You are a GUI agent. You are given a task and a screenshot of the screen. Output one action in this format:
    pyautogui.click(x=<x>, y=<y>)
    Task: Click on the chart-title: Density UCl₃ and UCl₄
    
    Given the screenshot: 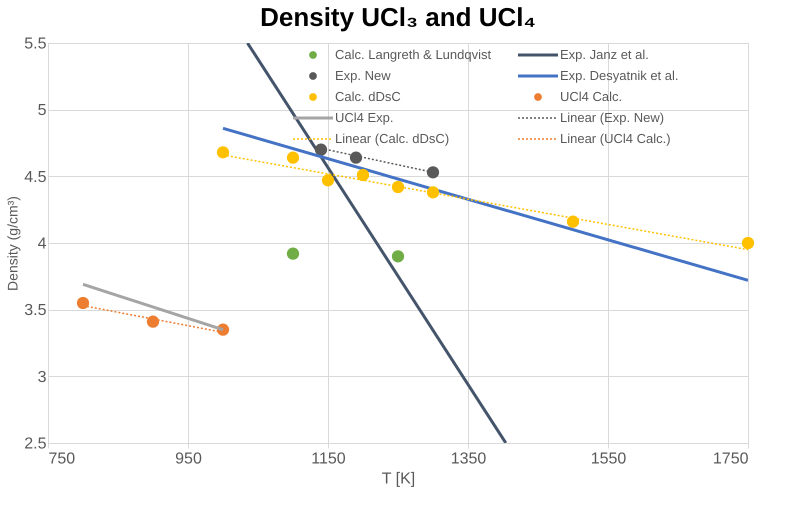 What is the action you would take?
    pyautogui.click(x=398, y=17)
    